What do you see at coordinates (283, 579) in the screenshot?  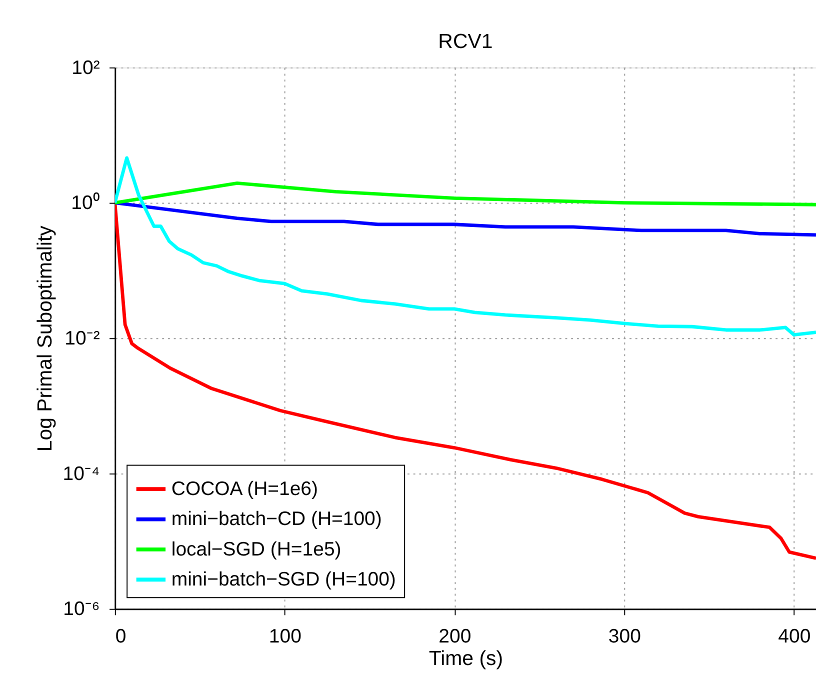 I see `legend-label: mini−batch−SGD (H=100)` at bounding box center [283, 579].